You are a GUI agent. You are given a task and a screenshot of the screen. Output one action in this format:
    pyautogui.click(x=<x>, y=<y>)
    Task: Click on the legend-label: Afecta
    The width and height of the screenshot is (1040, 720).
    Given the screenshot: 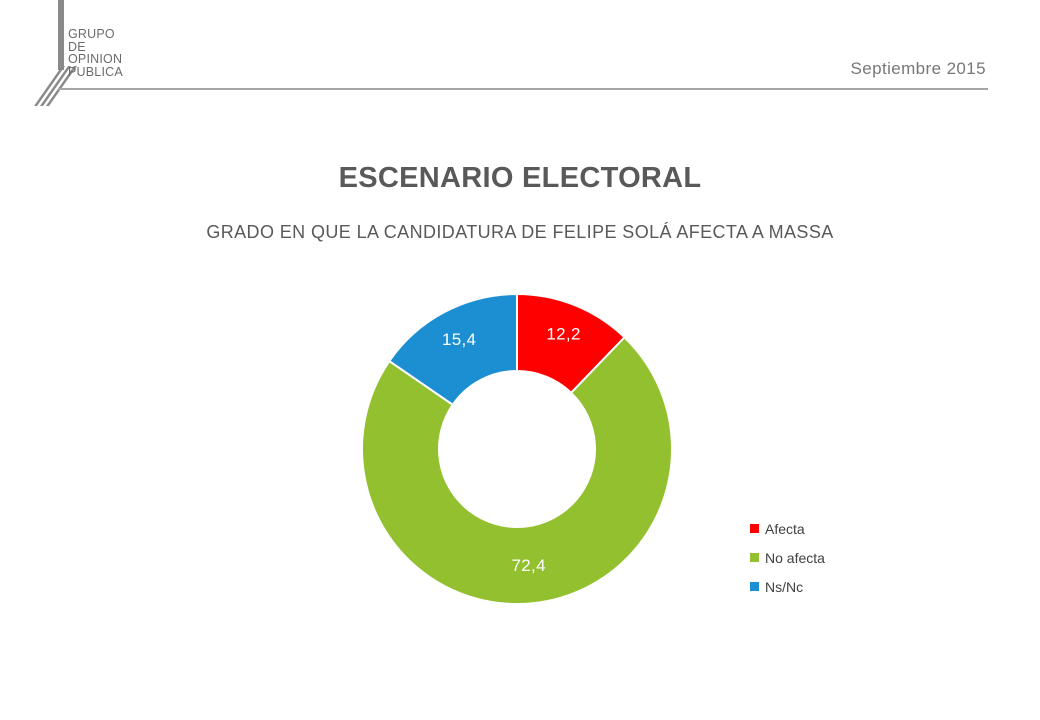 What is the action you would take?
    pyautogui.click(x=785, y=528)
    